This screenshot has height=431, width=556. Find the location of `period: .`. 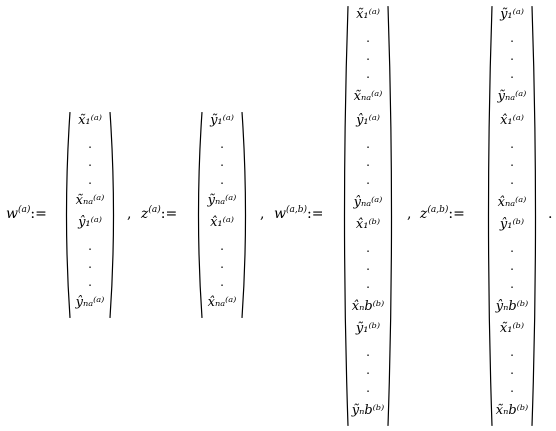

period: . is located at coordinates (550, 214).